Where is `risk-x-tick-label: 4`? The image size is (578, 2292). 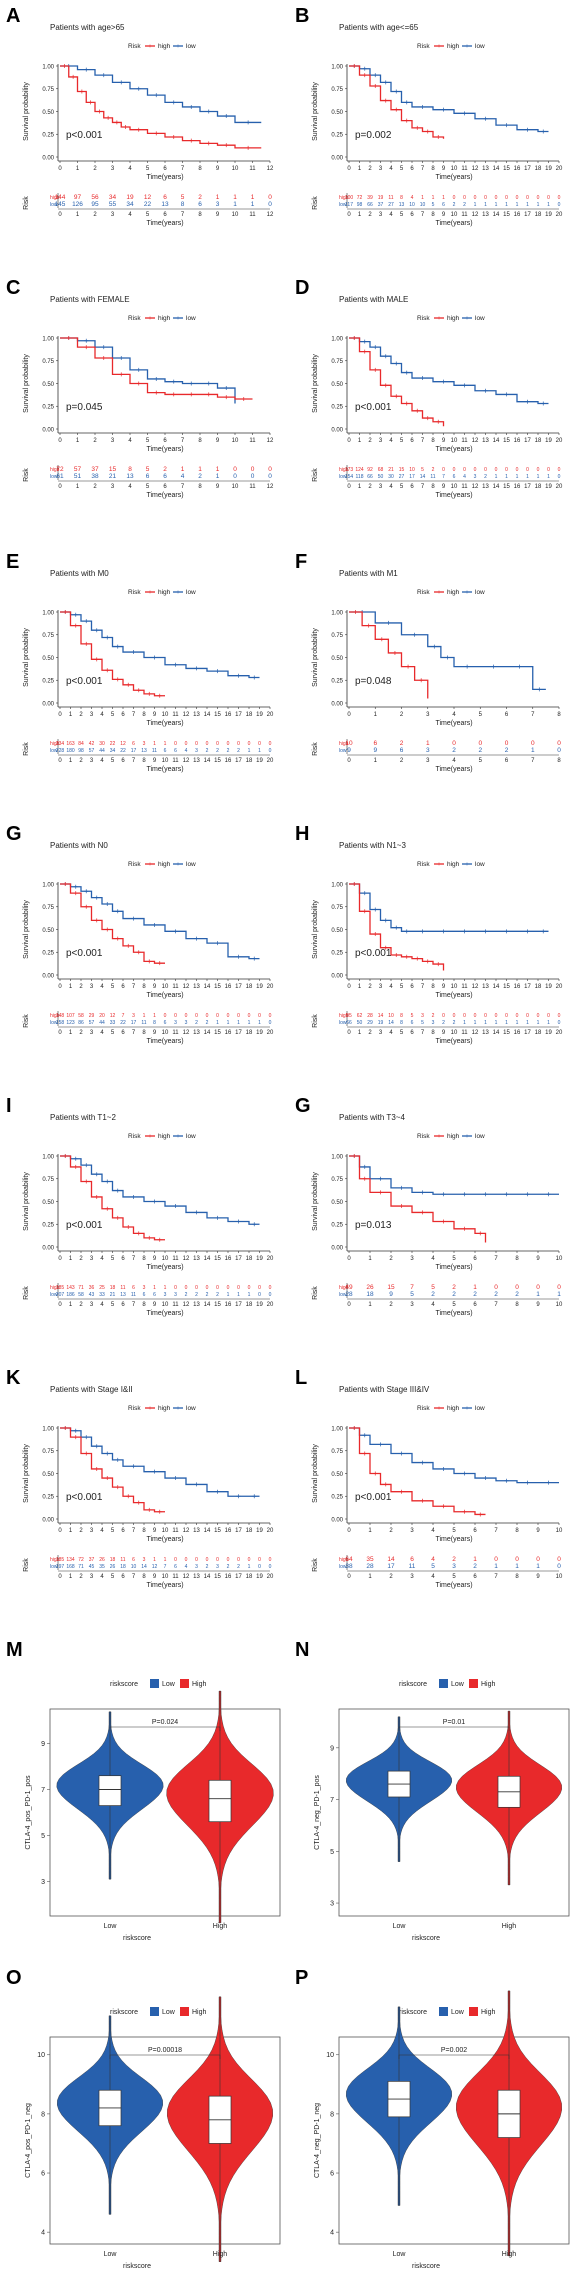 risk-x-tick-label: 4 is located at coordinates (433, 1305).